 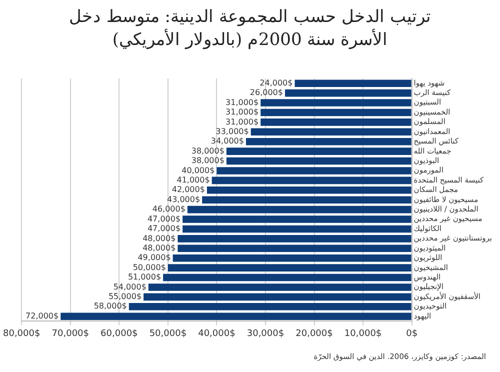 I want to click on data-label: 54,000$, so click(x=129, y=287).